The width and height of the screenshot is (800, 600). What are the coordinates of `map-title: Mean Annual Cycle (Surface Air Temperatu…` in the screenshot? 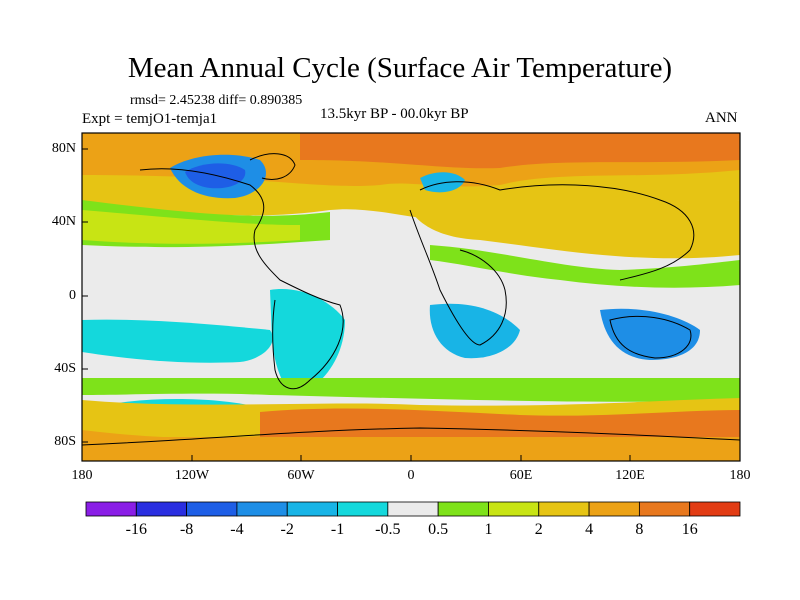 It's located at (400, 68).